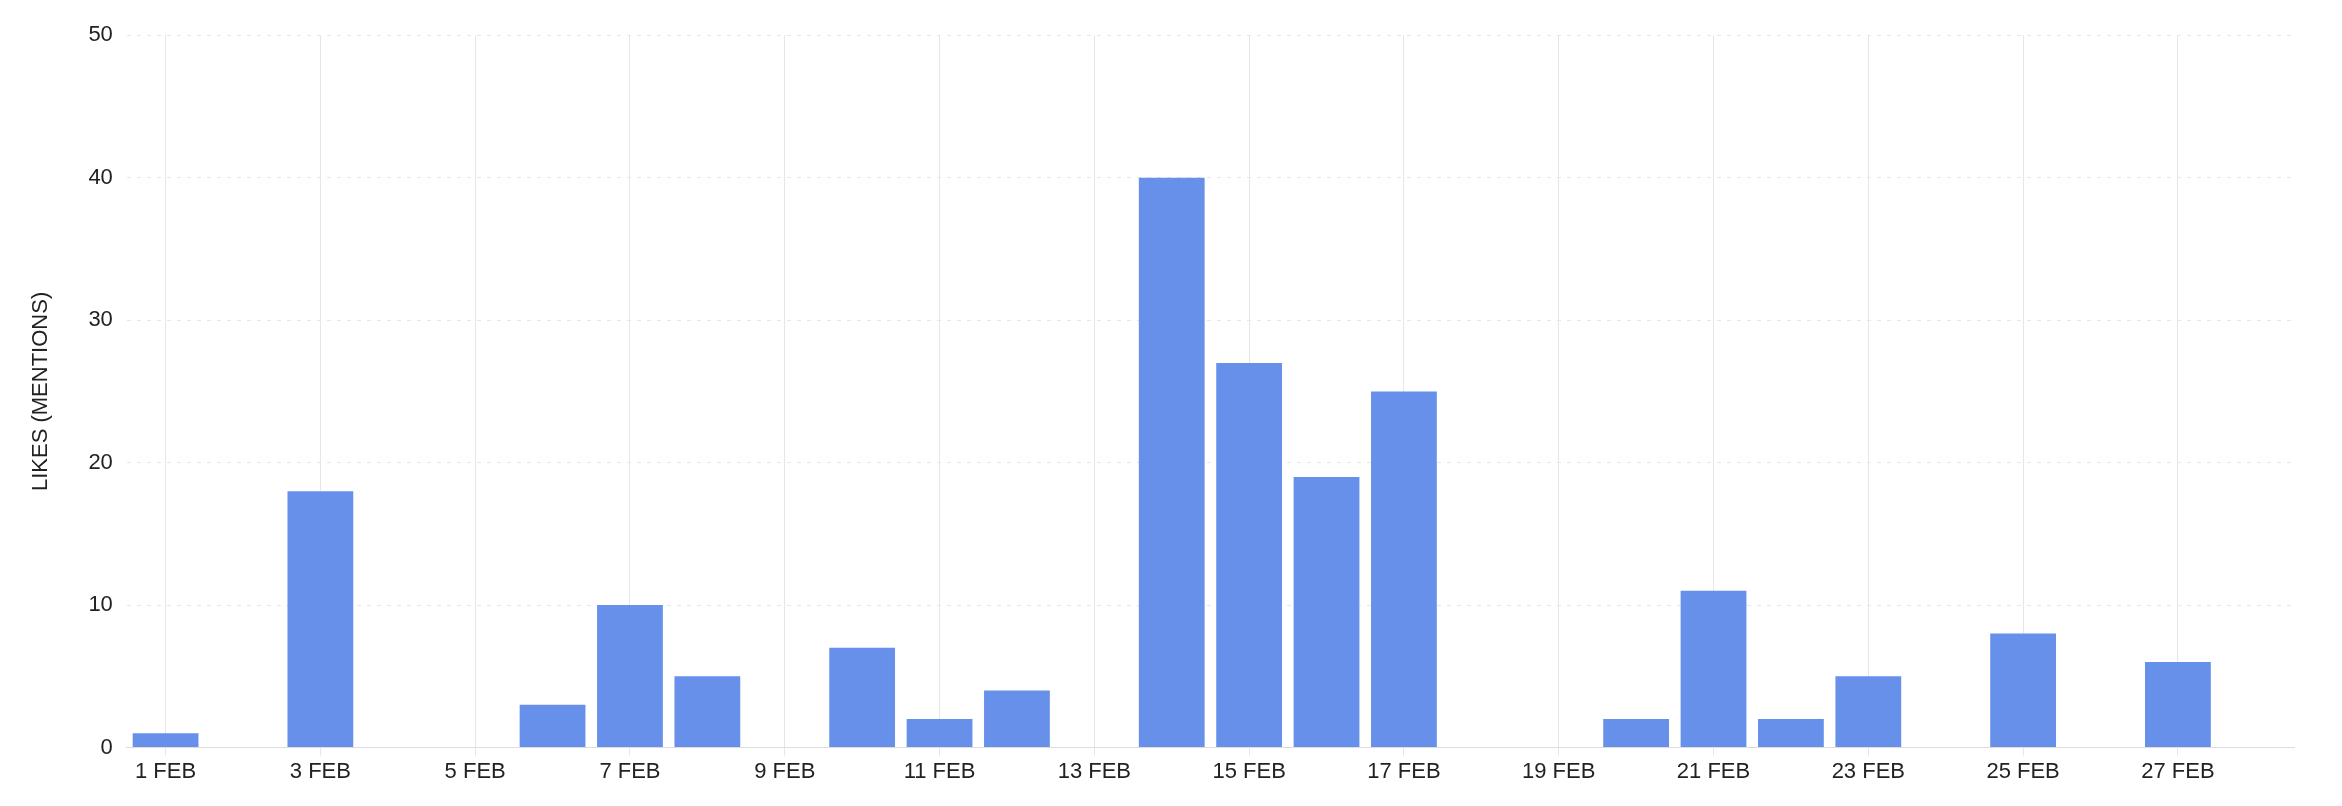 Image resolution: width=2342 pixels, height=806 pixels. What do you see at coordinates (100, 604) in the screenshot?
I see `y-tick-label: 10` at bounding box center [100, 604].